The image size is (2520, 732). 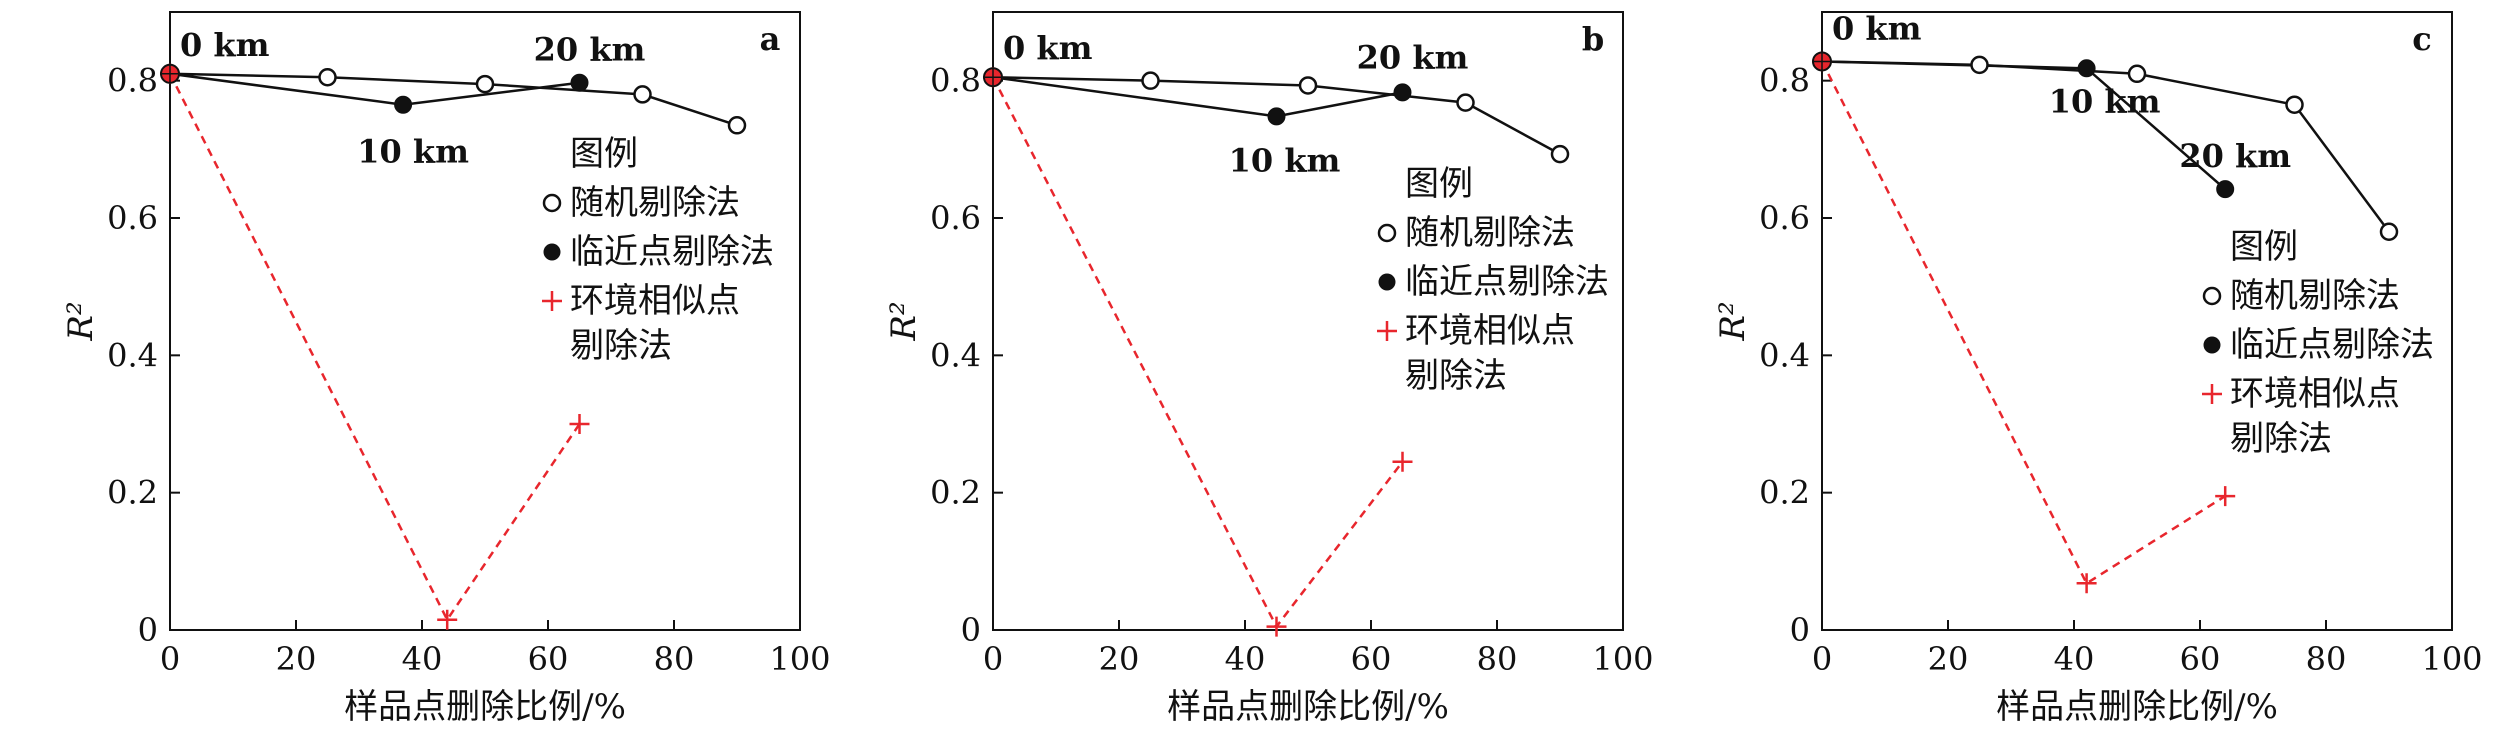 What do you see at coordinates (2315, 394) in the screenshot?
I see `legend-label-env-similar: 环境相似点` at bounding box center [2315, 394].